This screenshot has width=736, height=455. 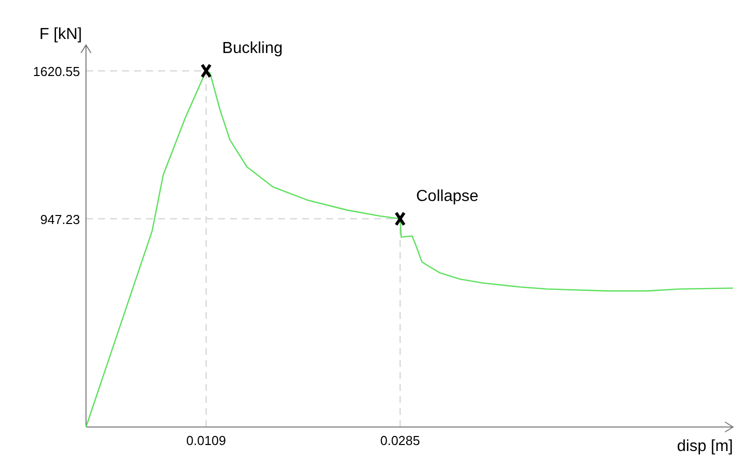 What do you see at coordinates (60, 219) in the screenshot?
I see `y-tick-label: 947.23` at bounding box center [60, 219].